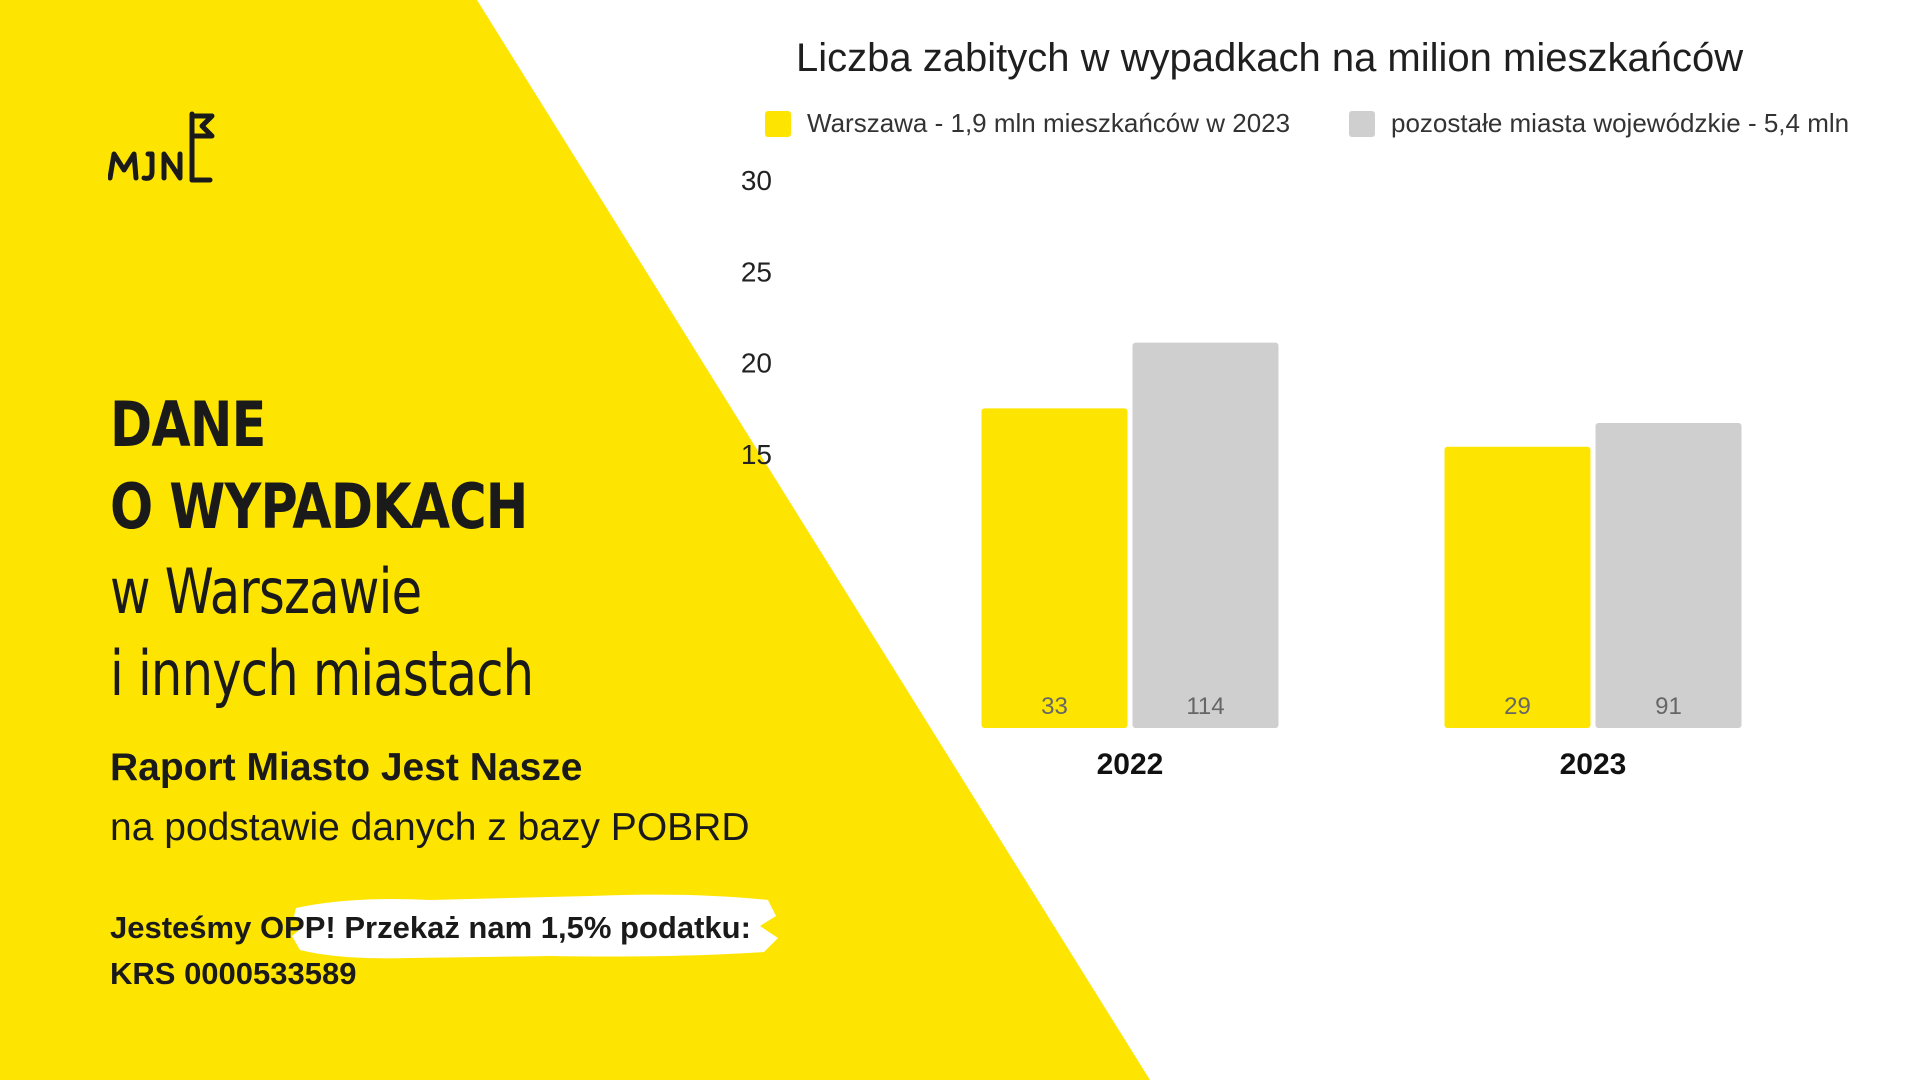 The width and height of the screenshot is (1920, 1080). What do you see at coordinates (778, 123) in the screenshot?
I see `legend-swatch-yellow` at bounding box center [778, 123].